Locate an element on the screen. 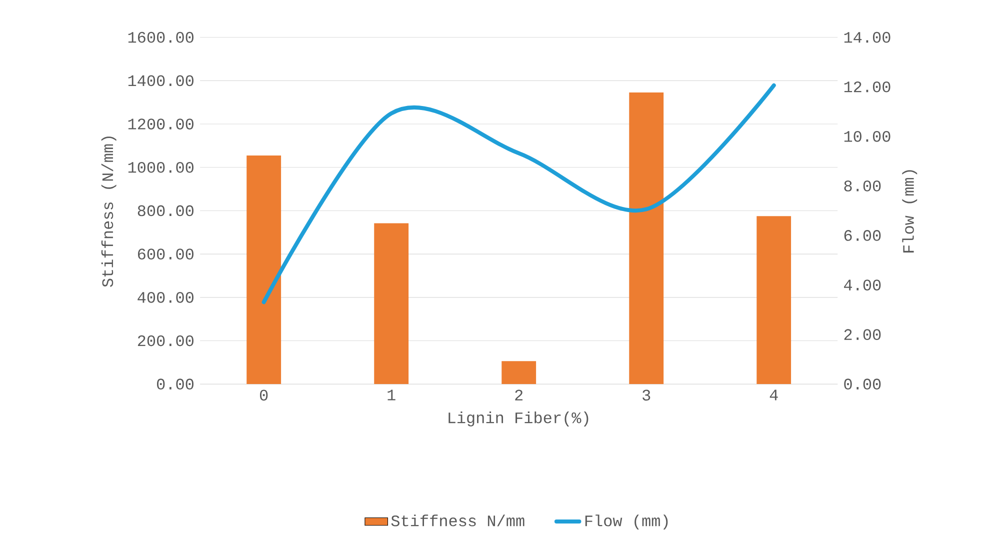  y-tick-label: 800.00 is located at coordinates (166, 210).